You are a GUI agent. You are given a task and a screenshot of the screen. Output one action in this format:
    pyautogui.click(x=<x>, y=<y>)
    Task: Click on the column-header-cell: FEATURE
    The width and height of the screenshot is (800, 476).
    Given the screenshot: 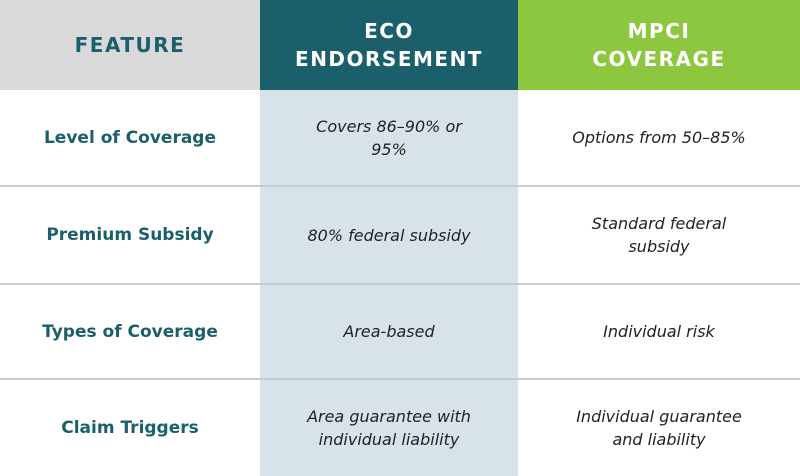 What is the action you would take?
    pyautogui.click(x=130, y=45)
    